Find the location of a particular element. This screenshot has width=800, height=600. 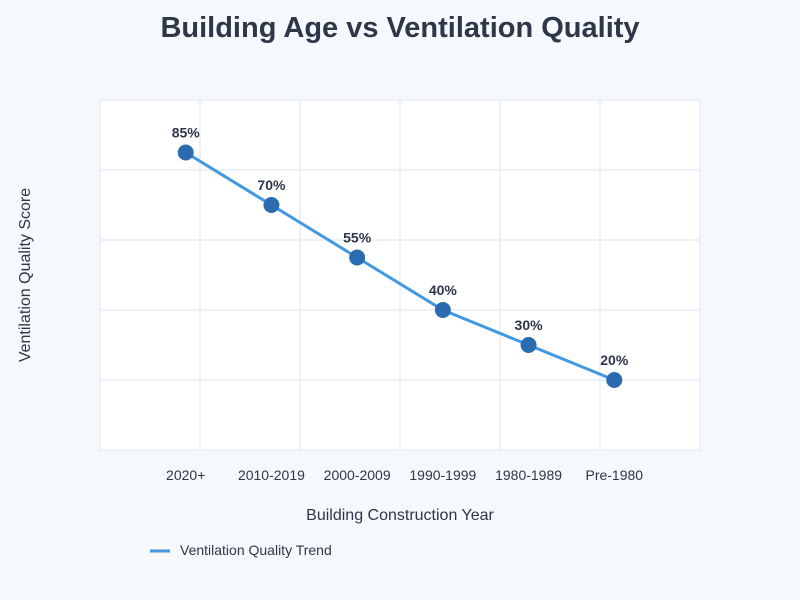

data-label: 40% is located at coordinates (443, 290).